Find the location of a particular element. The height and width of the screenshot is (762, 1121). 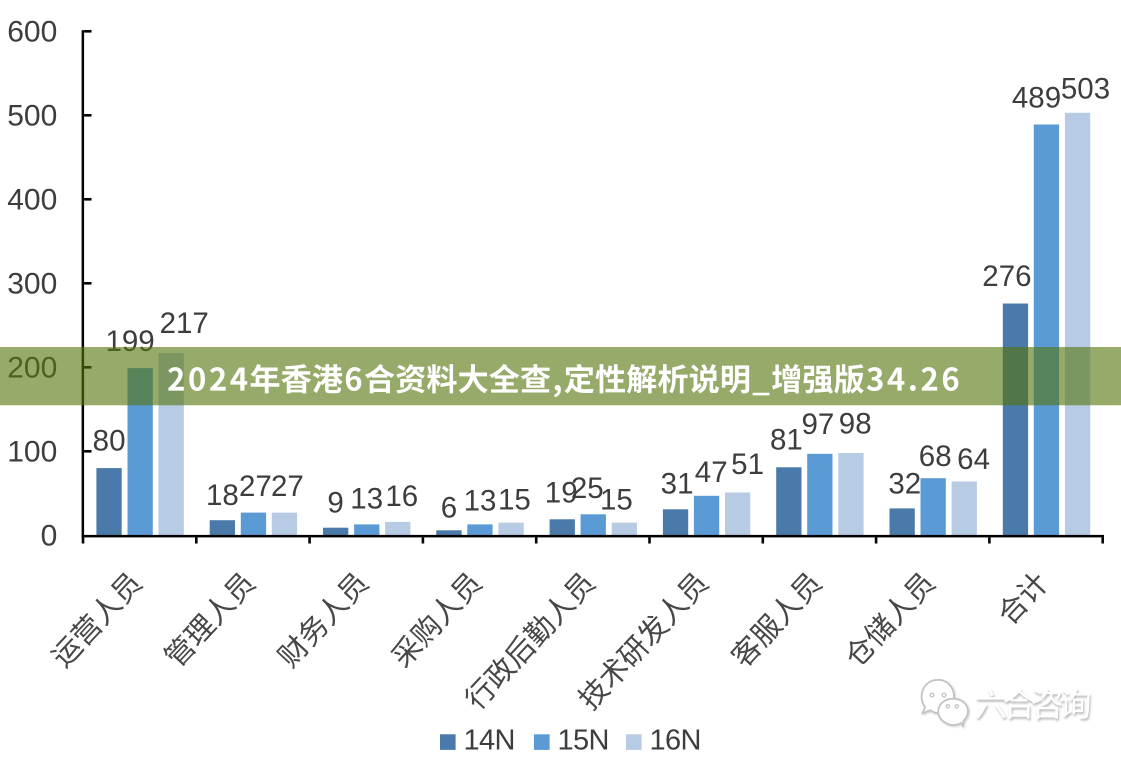

svg-text: 503 is located at coordinates (1085, 88).